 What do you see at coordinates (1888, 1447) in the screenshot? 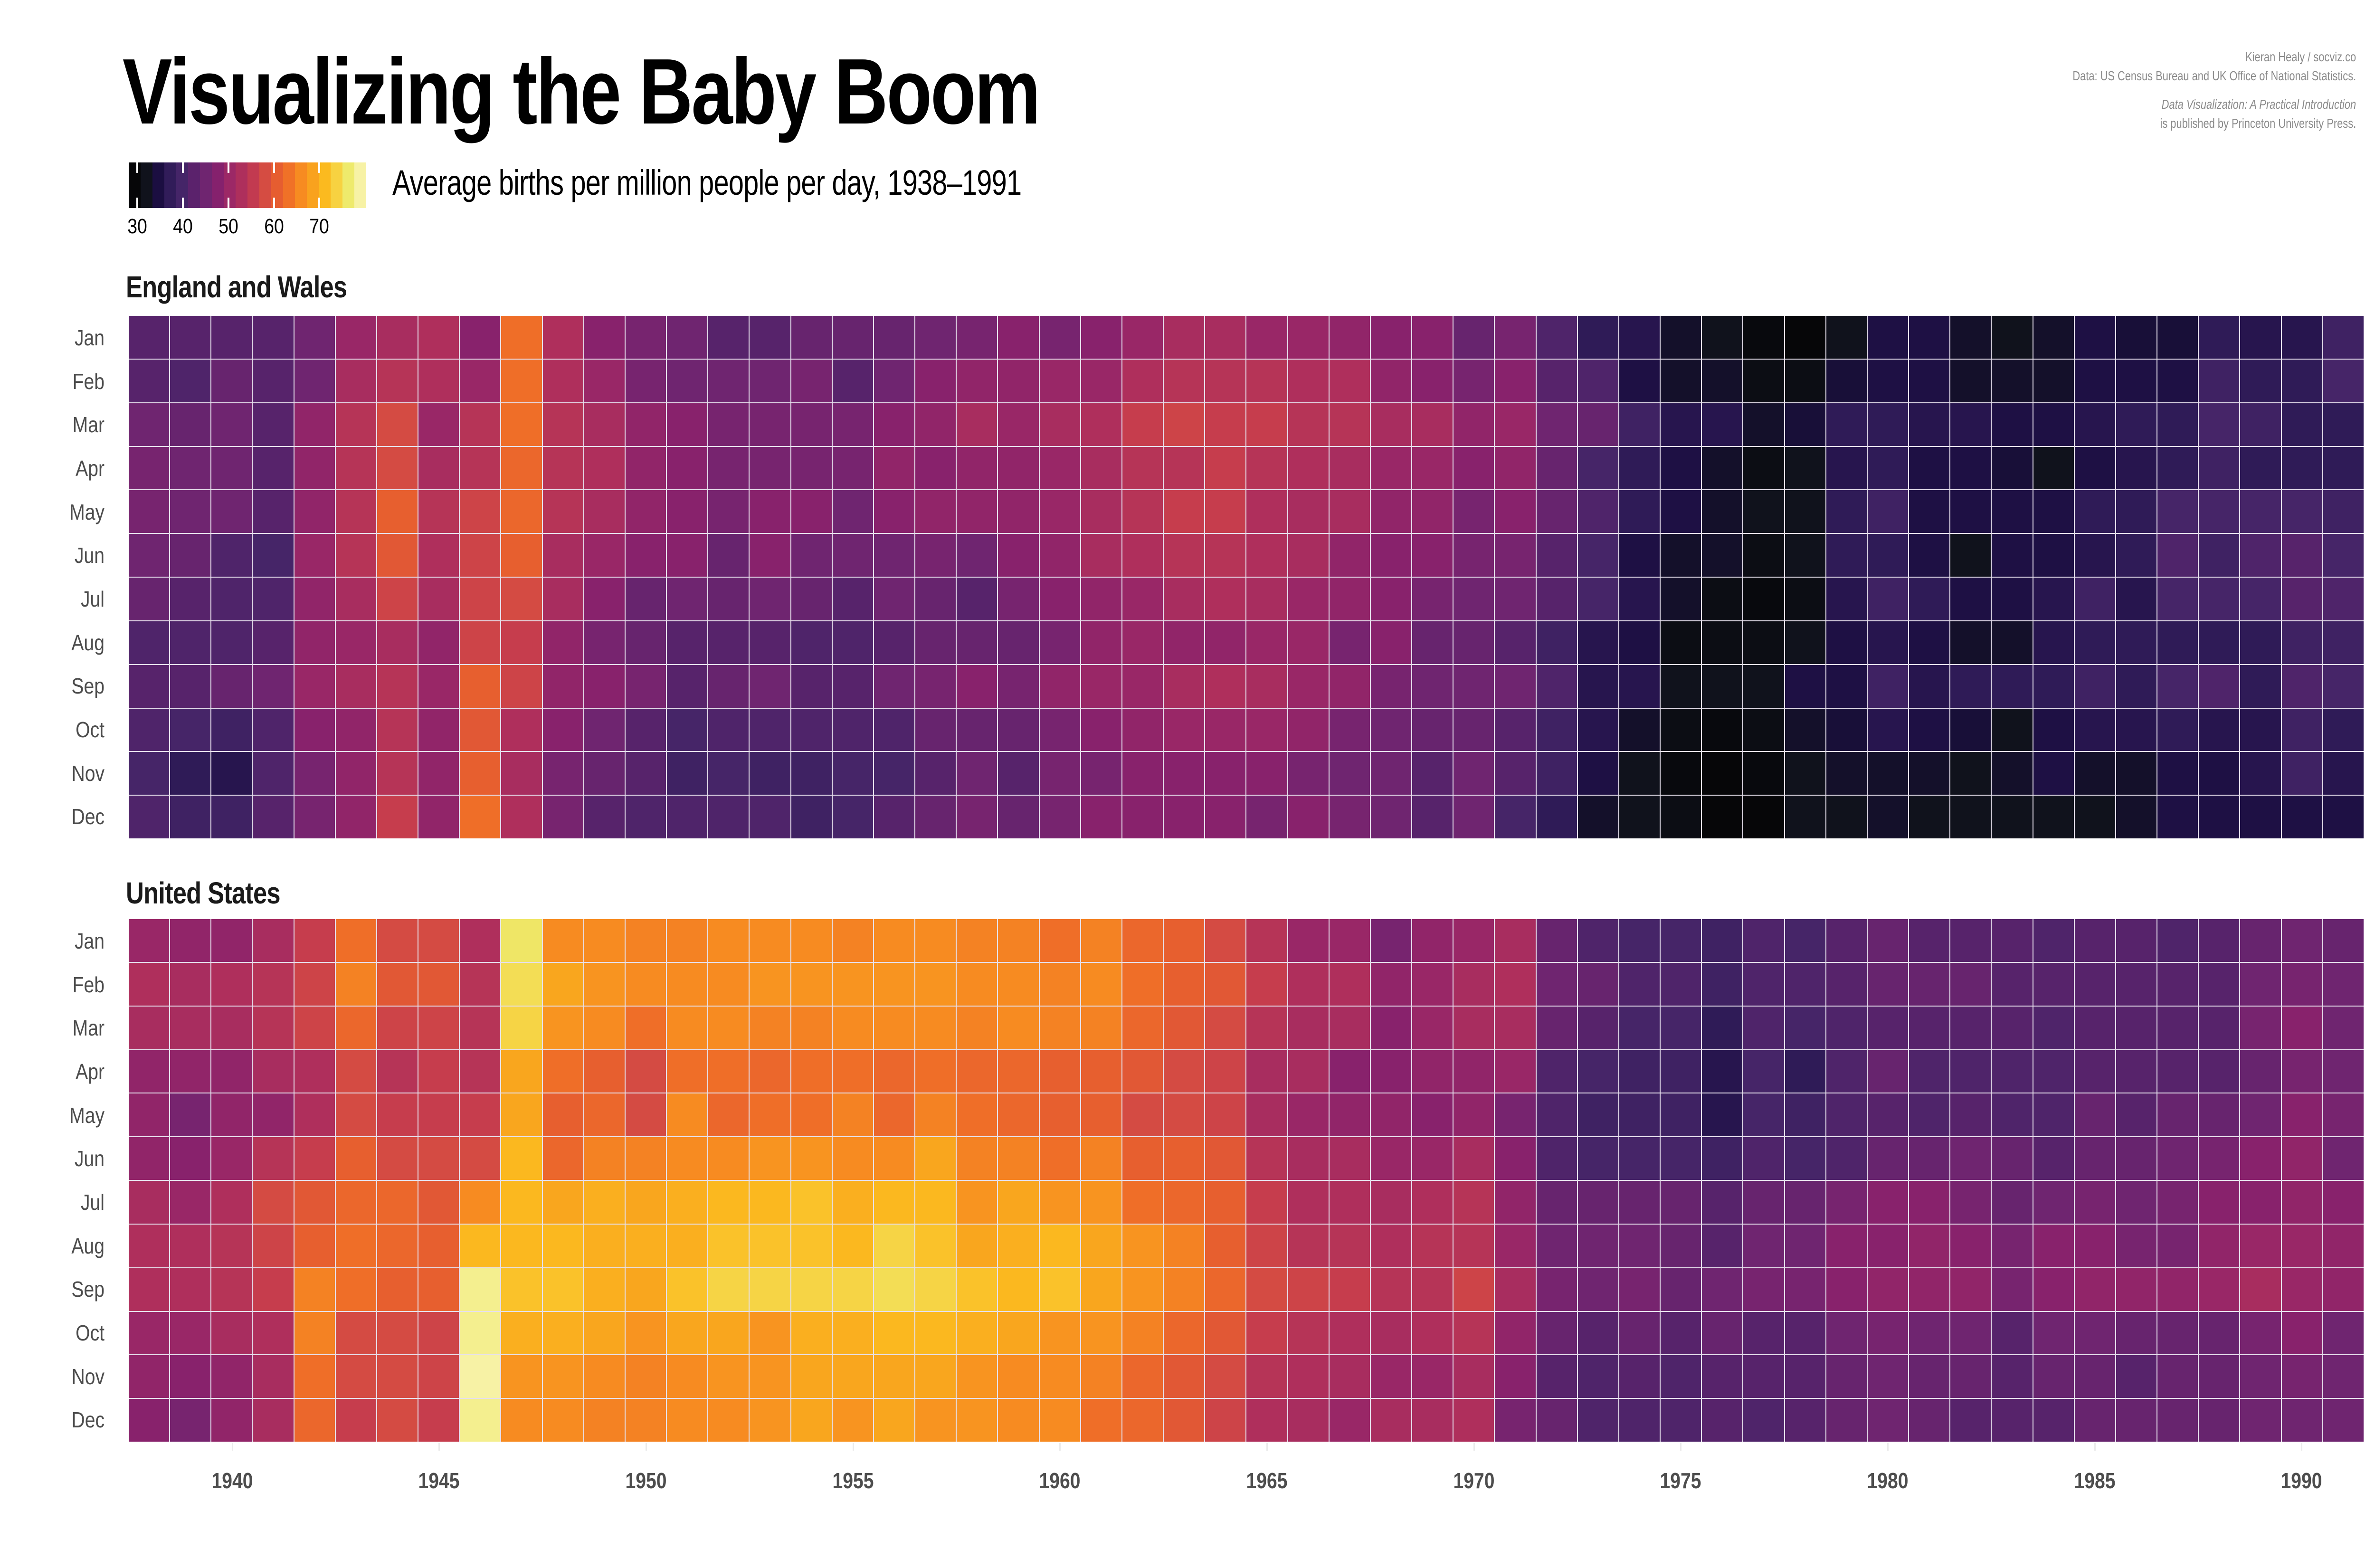
I see `year-tick-mark` at bounding box center [1888, 1447].